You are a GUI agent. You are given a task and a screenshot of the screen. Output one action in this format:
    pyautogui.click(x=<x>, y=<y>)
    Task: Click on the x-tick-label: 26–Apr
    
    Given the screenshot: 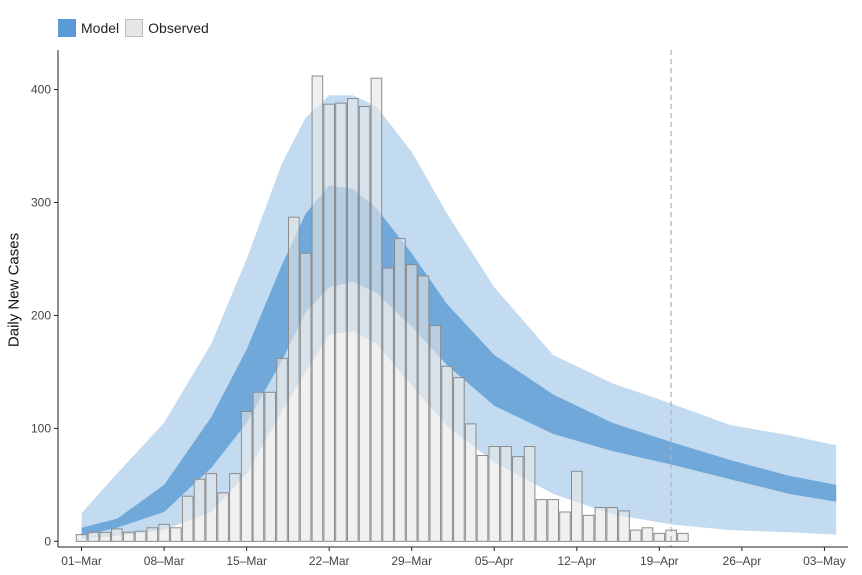 What is the action you would take?
    pyautogui.click(x=742, y=561)
    